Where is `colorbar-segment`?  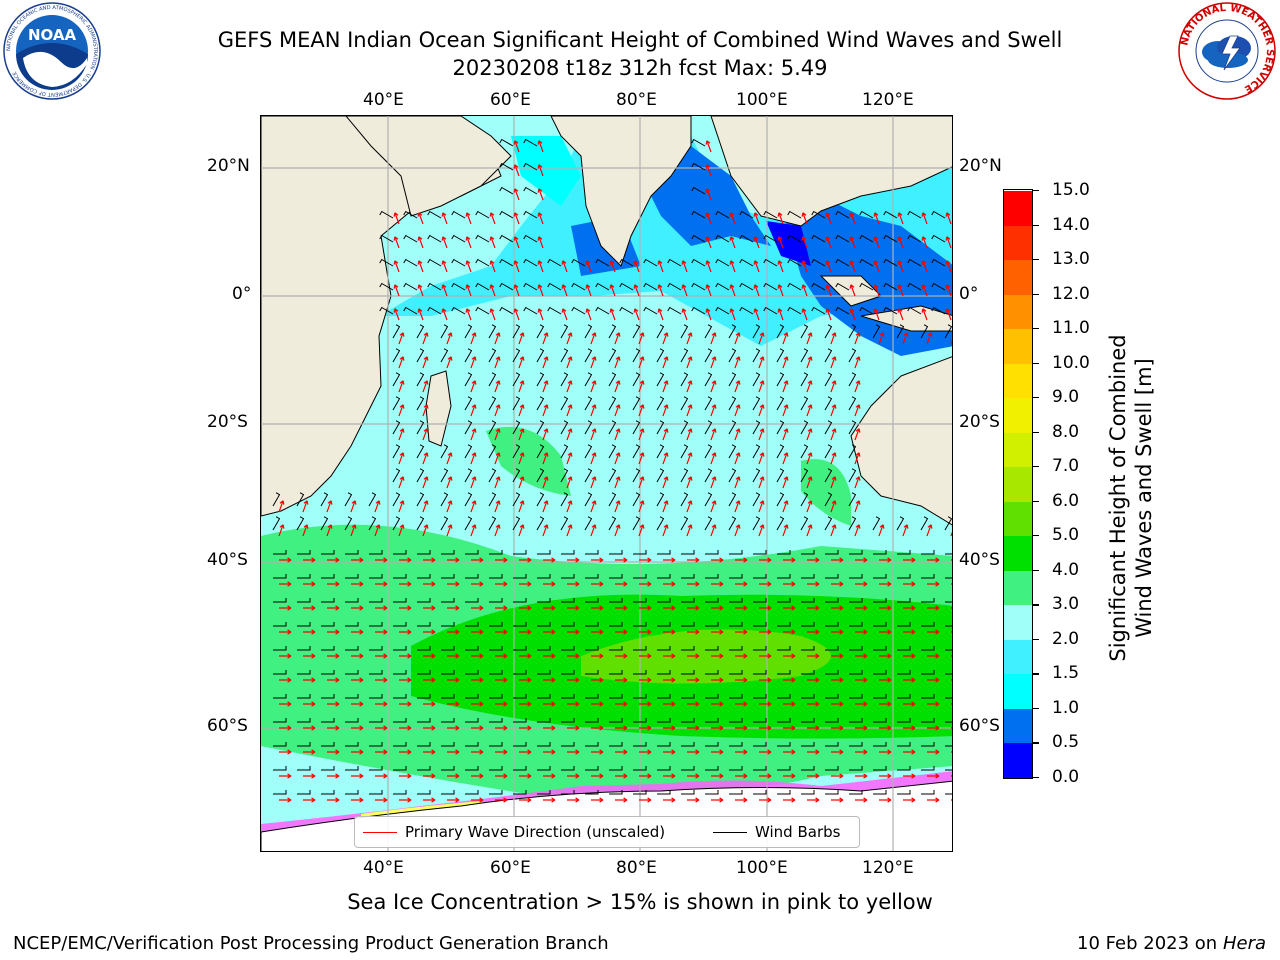
colorbar-segment is located at coordinates (1018, 277).